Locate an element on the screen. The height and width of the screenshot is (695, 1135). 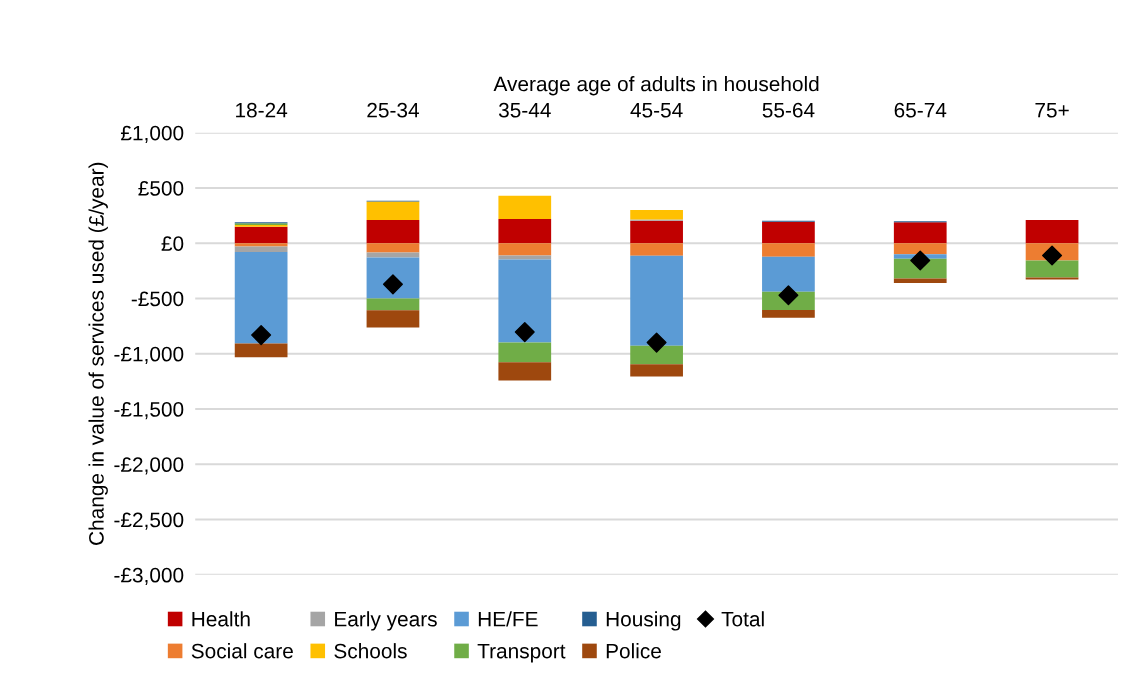
x-tick-label: 18-24 is located at coordinates (262, 110).